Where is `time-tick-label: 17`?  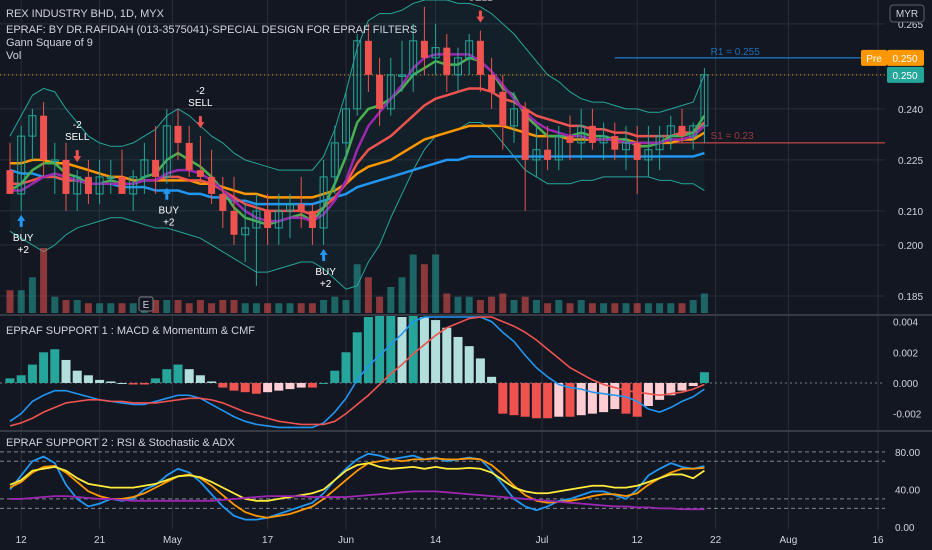
time-tick-label: 17 is located at coordinates (268, 540).